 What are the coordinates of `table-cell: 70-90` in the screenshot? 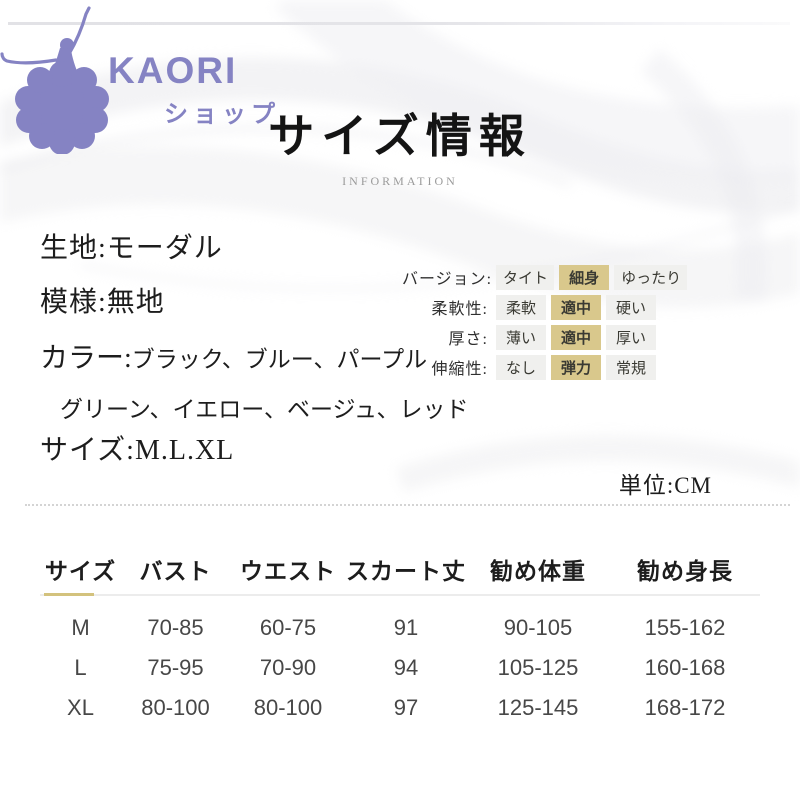 It's located at (288, 667).